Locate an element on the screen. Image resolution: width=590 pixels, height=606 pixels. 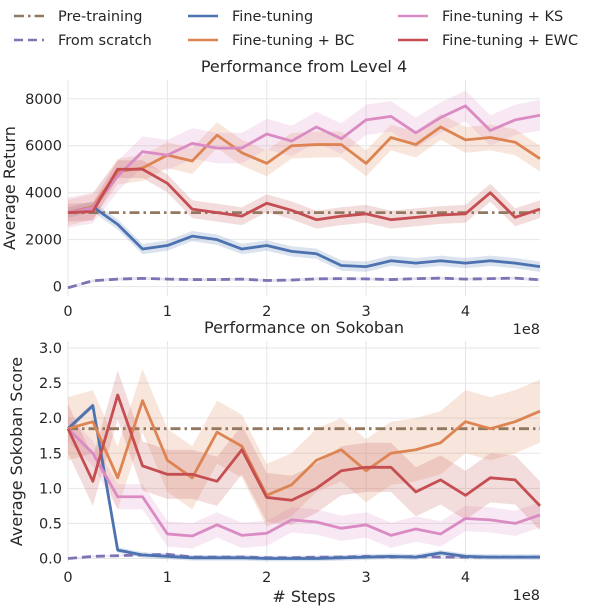
legend-label: Pre-training is located at coordinates (100, 17).